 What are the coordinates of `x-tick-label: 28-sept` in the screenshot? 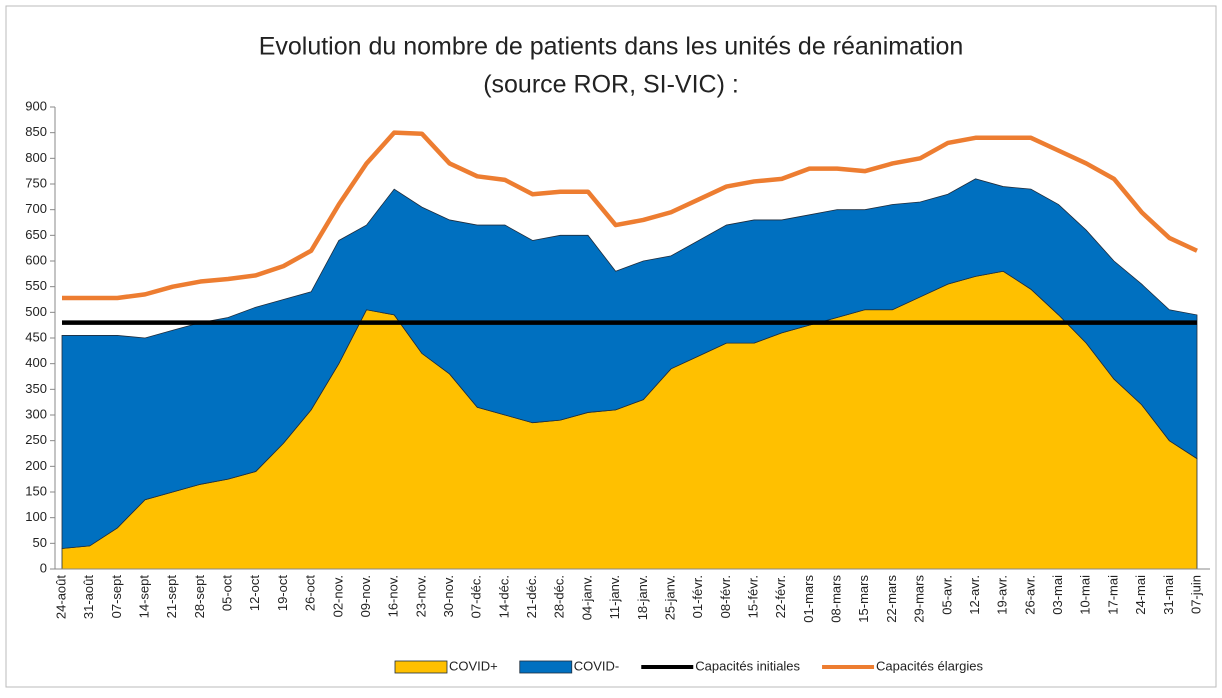 It's located at (199, 597).